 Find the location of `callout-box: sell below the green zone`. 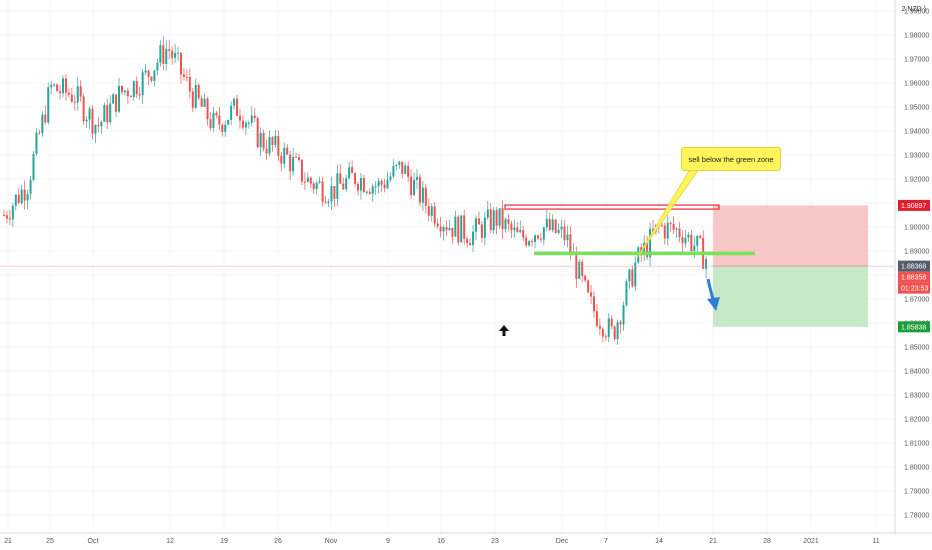

callout-box: sell below the green zone is located at coordinates (731, 159).